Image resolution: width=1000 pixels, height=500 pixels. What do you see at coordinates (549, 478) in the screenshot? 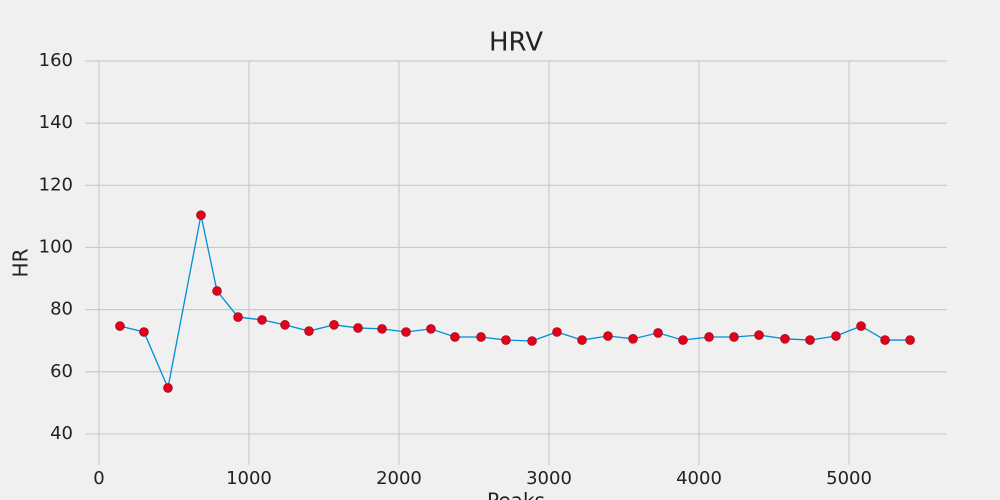
I see `x-tick-label: 3000` at bounding box center [549, 478].